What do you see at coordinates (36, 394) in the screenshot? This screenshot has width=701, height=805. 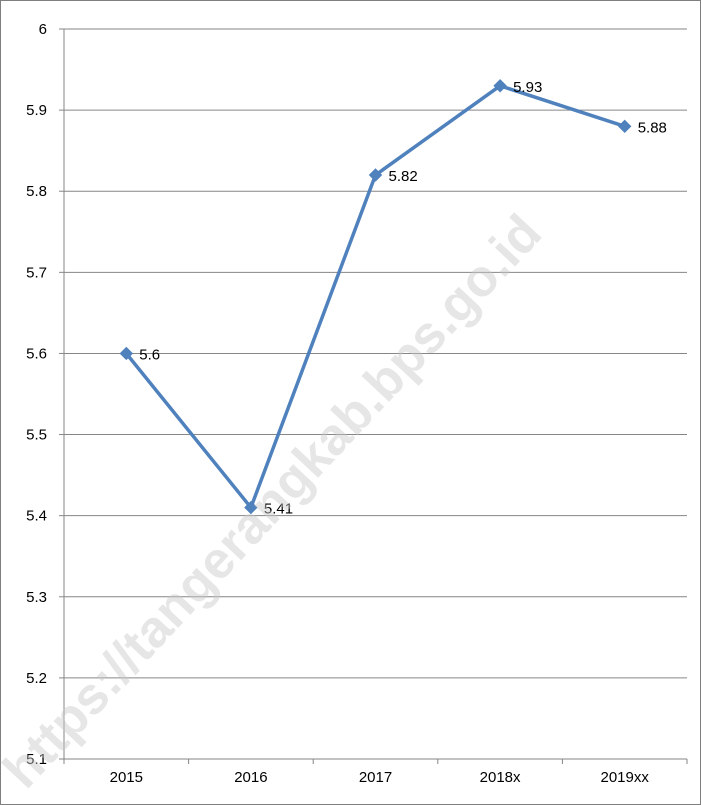 I see `y-tick-labels: 6 5.9 5.8 5.7 5.6 5.5 5.4 5.3 5.2 5.1` at bounding box center [36, 394].